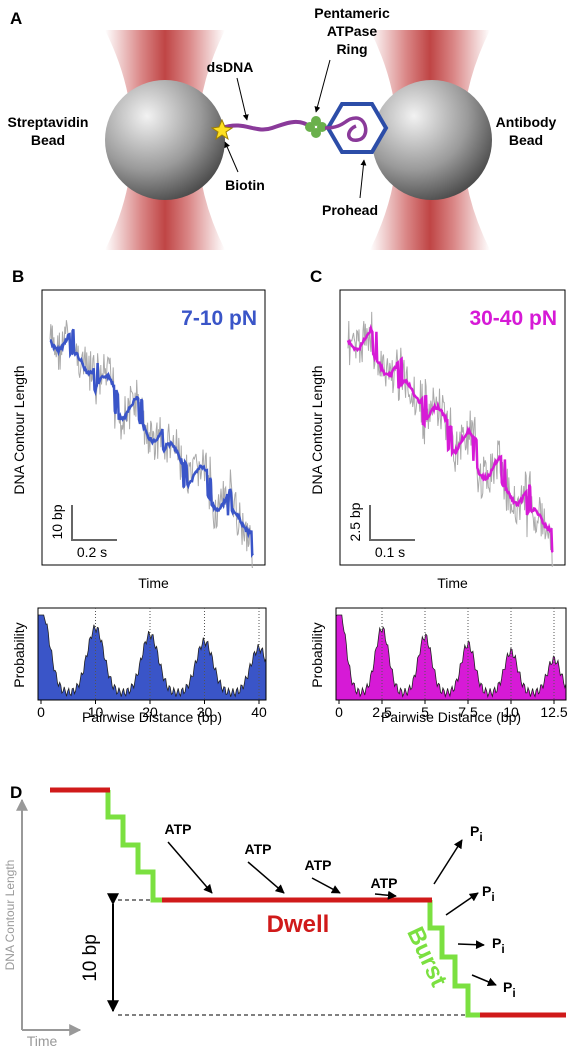 This screenshot has width=576, height=1055. I want to click on label: Biotin, so click(245, 185).